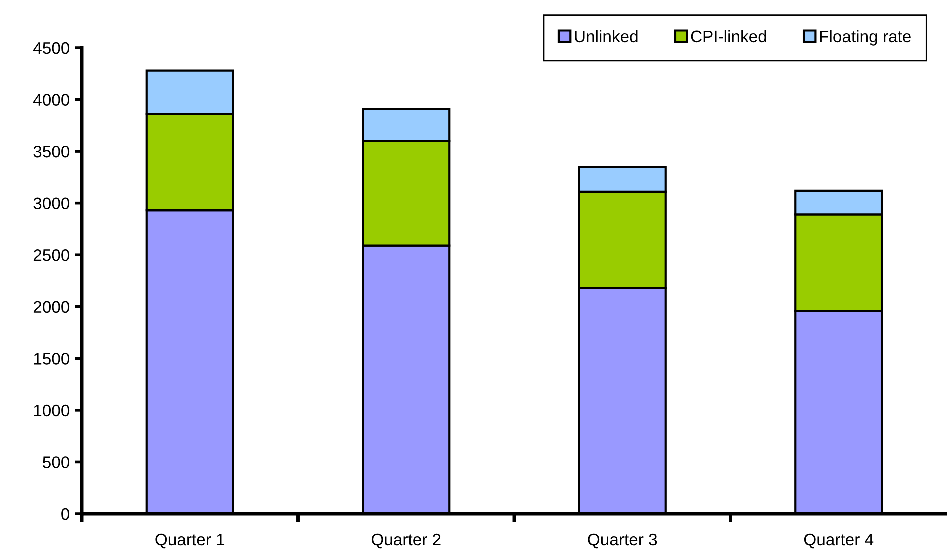  Describe the element at coordinates (52, 48) in the screenshot. I see `y-tick-label: 4500` at that location.